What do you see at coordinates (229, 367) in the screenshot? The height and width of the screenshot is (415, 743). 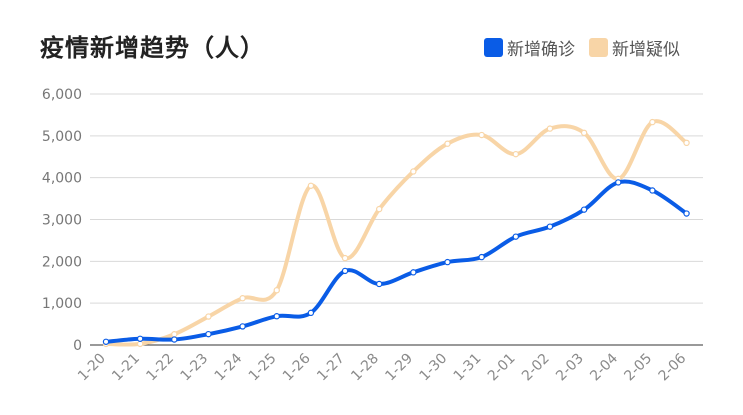 I see `x-tick-label: 1-24` at bounding box center [229, 367].